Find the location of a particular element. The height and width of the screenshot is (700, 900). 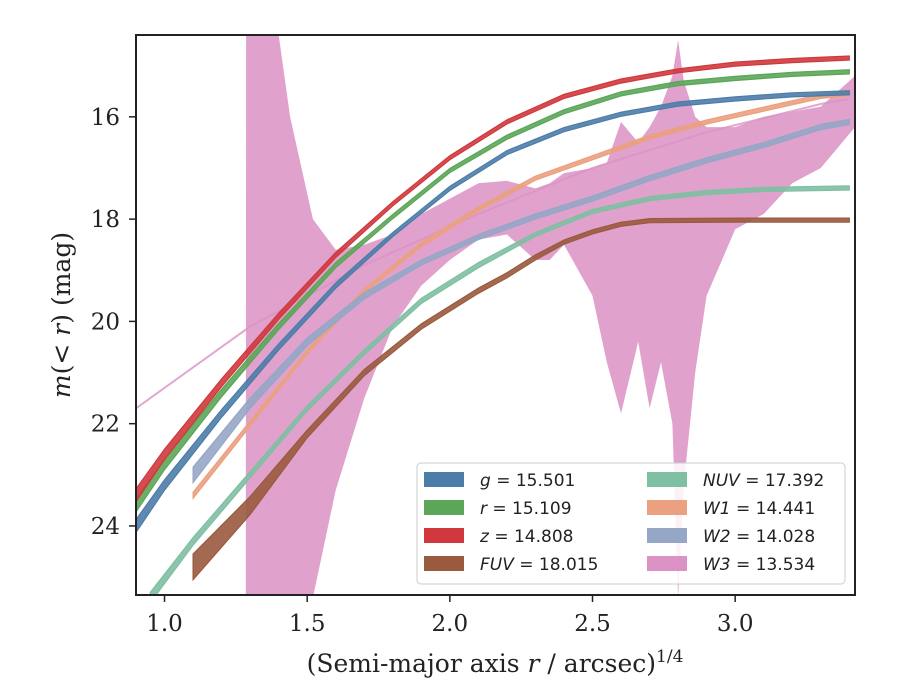

legend-item-r: r = 15.109 is located at coordinates (498, 509).